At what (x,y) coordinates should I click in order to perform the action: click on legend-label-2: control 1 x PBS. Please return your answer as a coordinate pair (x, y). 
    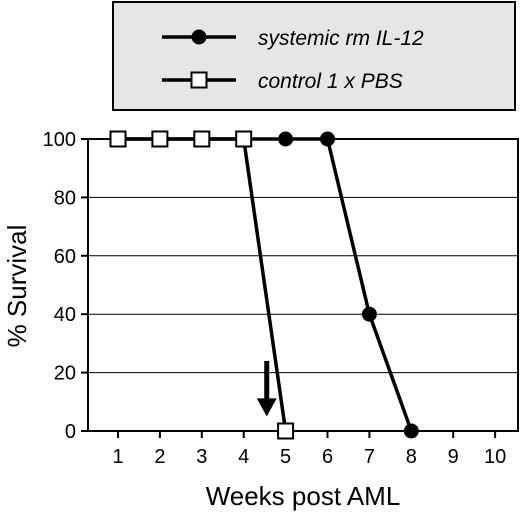
    Looking at the image, I should click on (330, 81).